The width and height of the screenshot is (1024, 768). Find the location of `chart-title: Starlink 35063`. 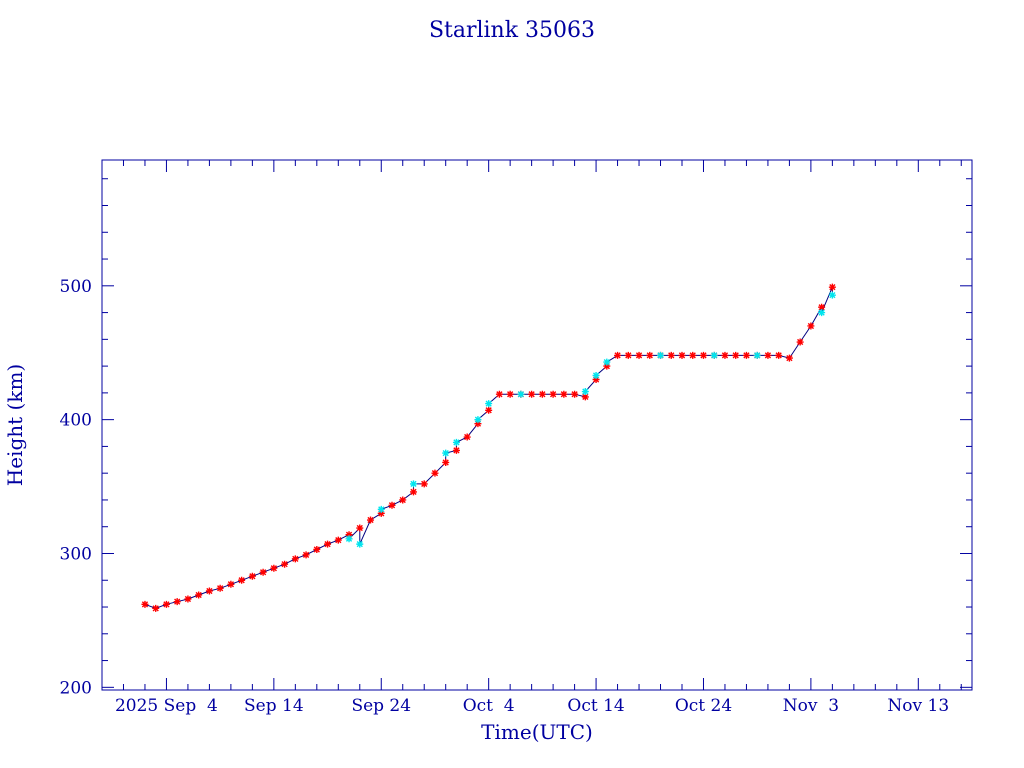

chart-title: Starlink 35063 is located at coordinates (512, 30).